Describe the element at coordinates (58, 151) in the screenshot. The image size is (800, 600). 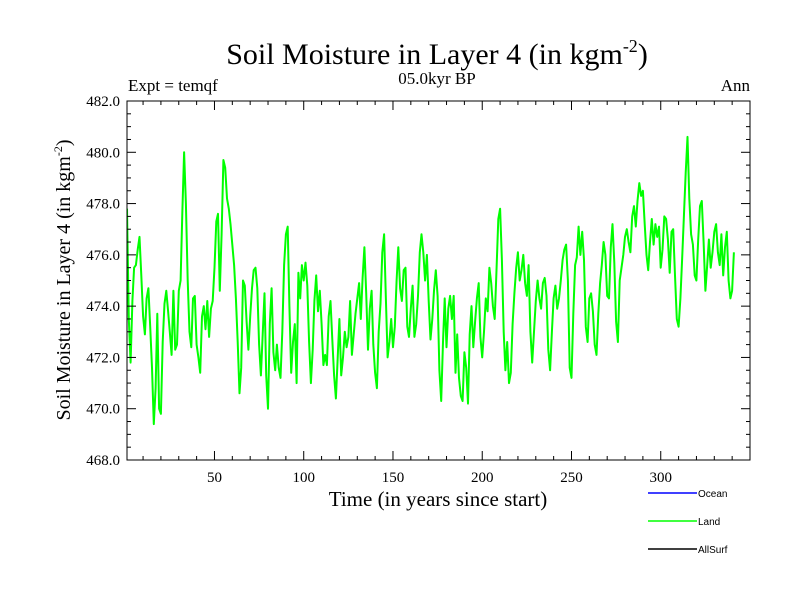
I see `y-axis-label-superscript: -2` at that location.